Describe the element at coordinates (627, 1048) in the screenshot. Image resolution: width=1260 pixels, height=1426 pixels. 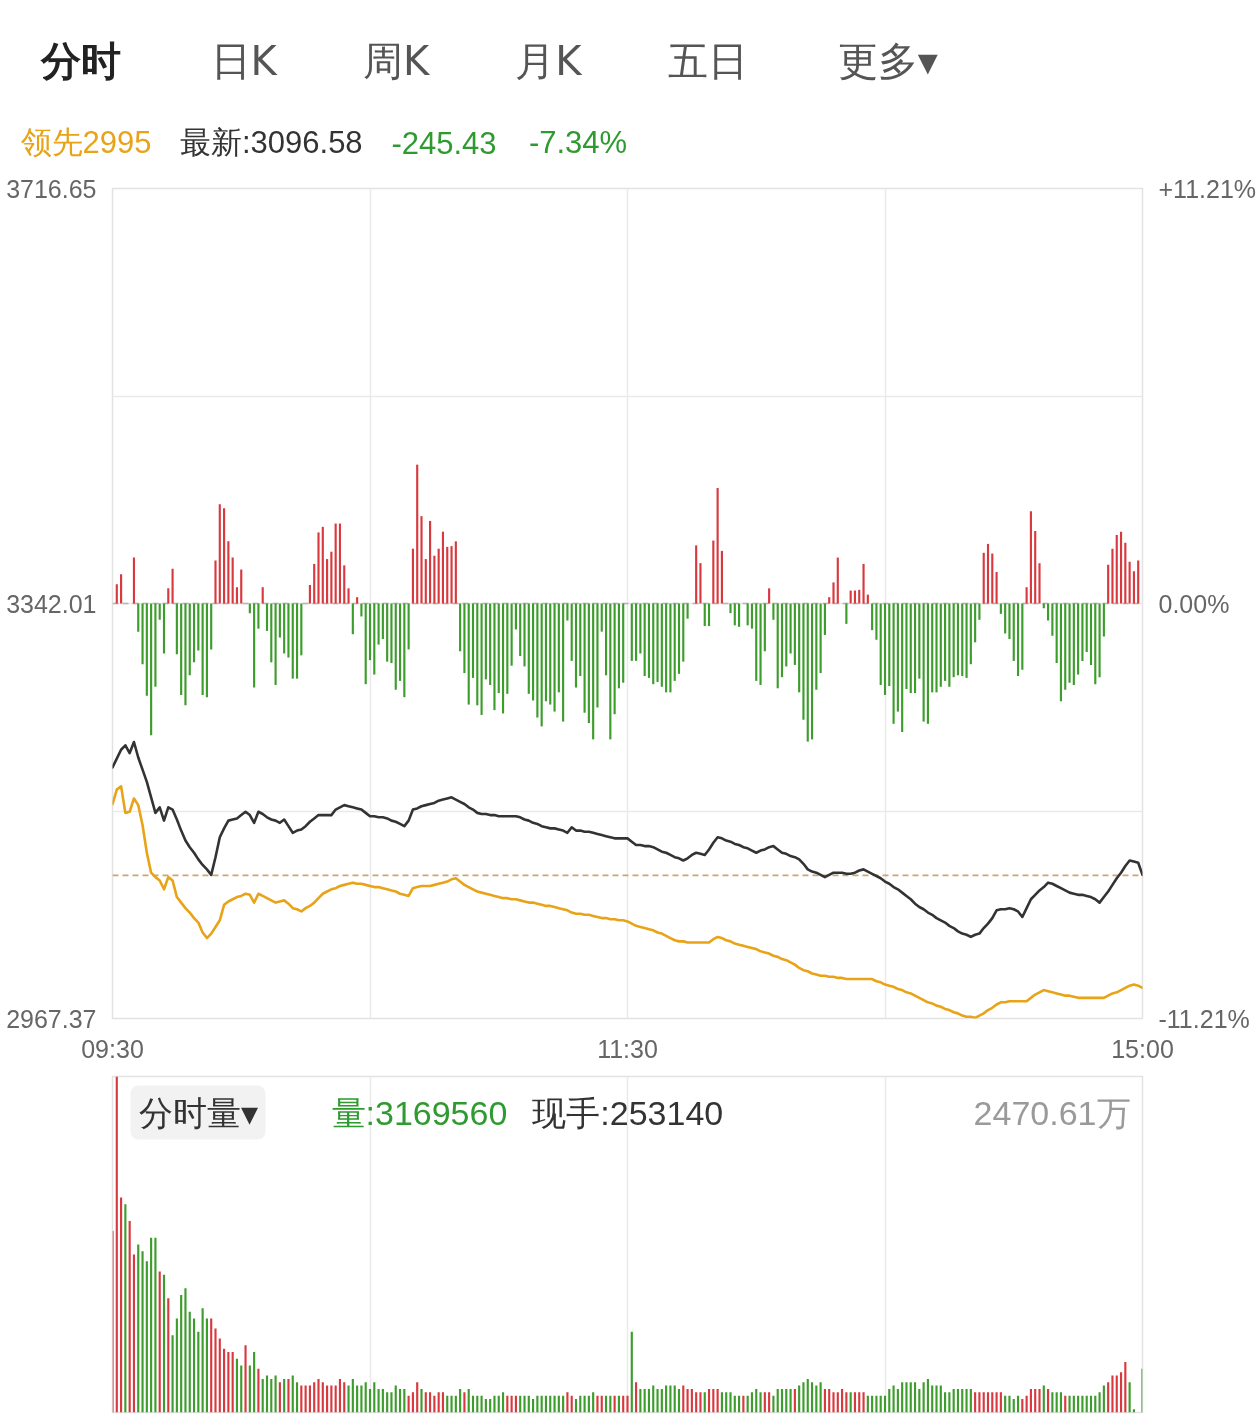
I see `x-tick-label: 11:30` at that location.